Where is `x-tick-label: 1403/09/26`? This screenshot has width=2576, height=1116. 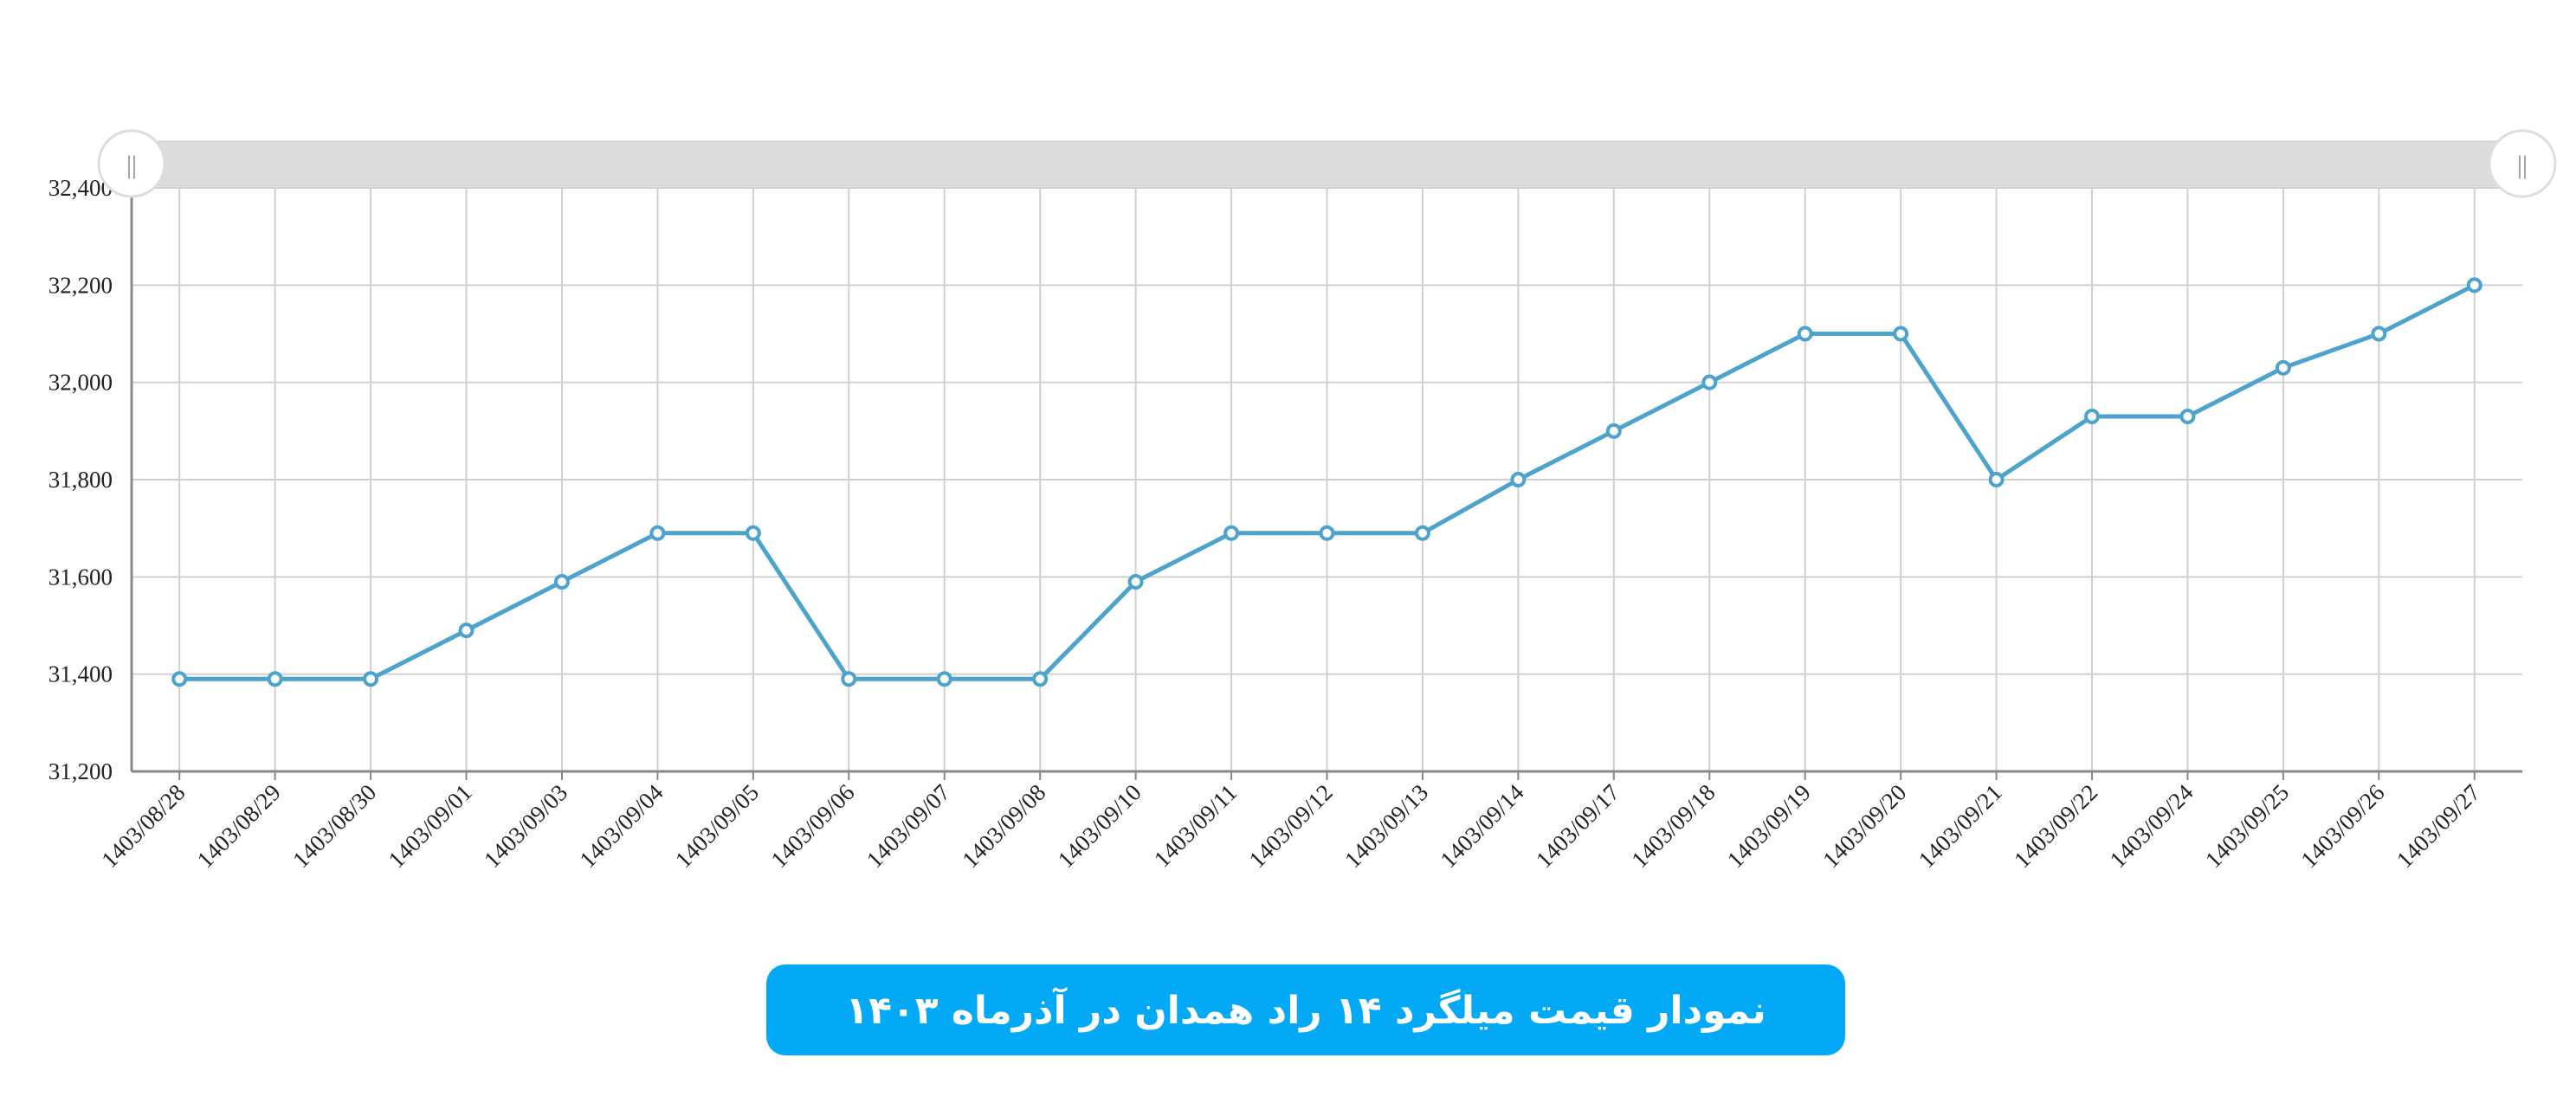 x-tick-label: 1403/09/26 is located at coordinates (2342, 826).